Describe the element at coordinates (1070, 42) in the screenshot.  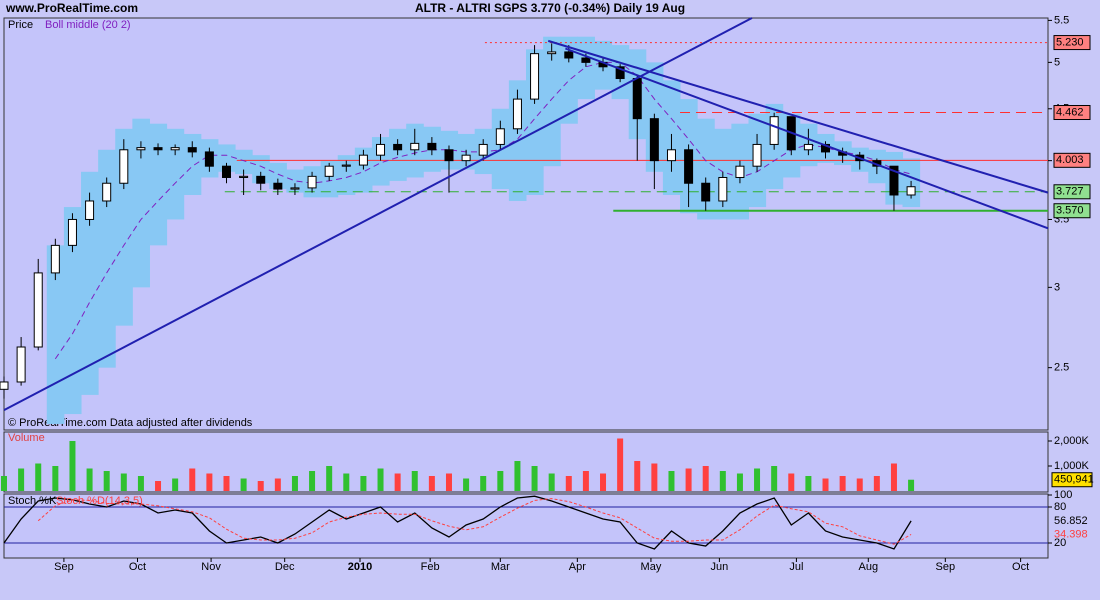
I see `level-label: 5.230` at that location.